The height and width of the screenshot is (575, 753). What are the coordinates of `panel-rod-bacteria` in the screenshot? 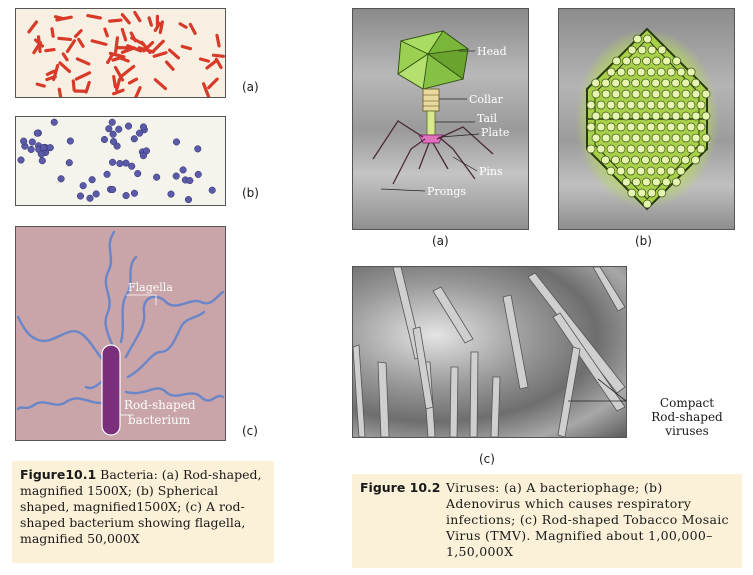 It's located at (120, 53).